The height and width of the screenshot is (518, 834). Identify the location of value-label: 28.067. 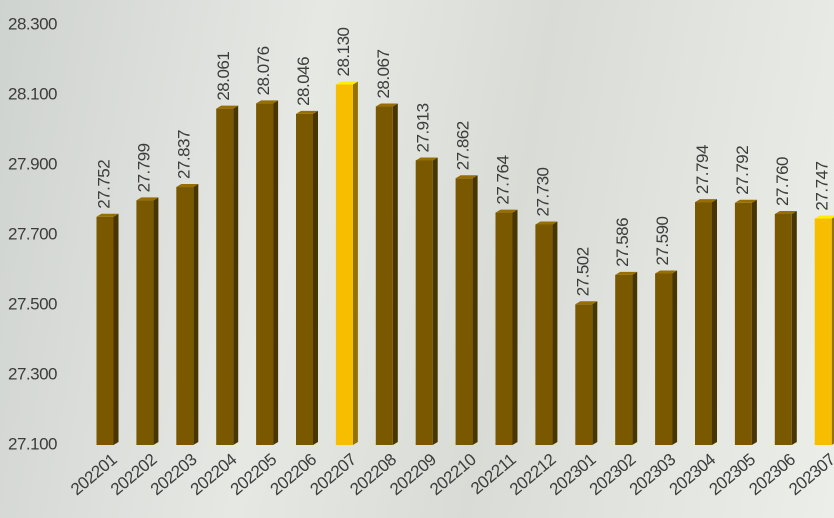
(383, 74).